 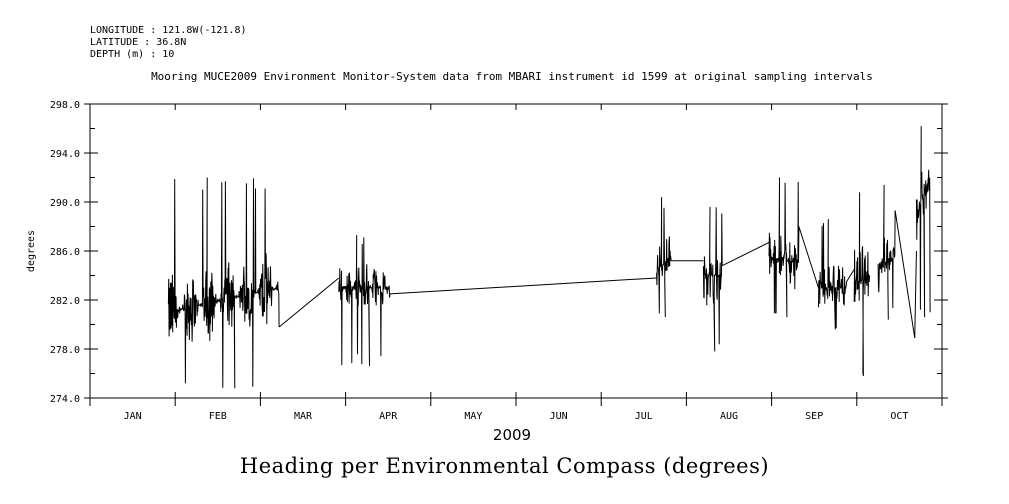 I want to click on y-tick-label: 290.0, so click(x=65, y=203).